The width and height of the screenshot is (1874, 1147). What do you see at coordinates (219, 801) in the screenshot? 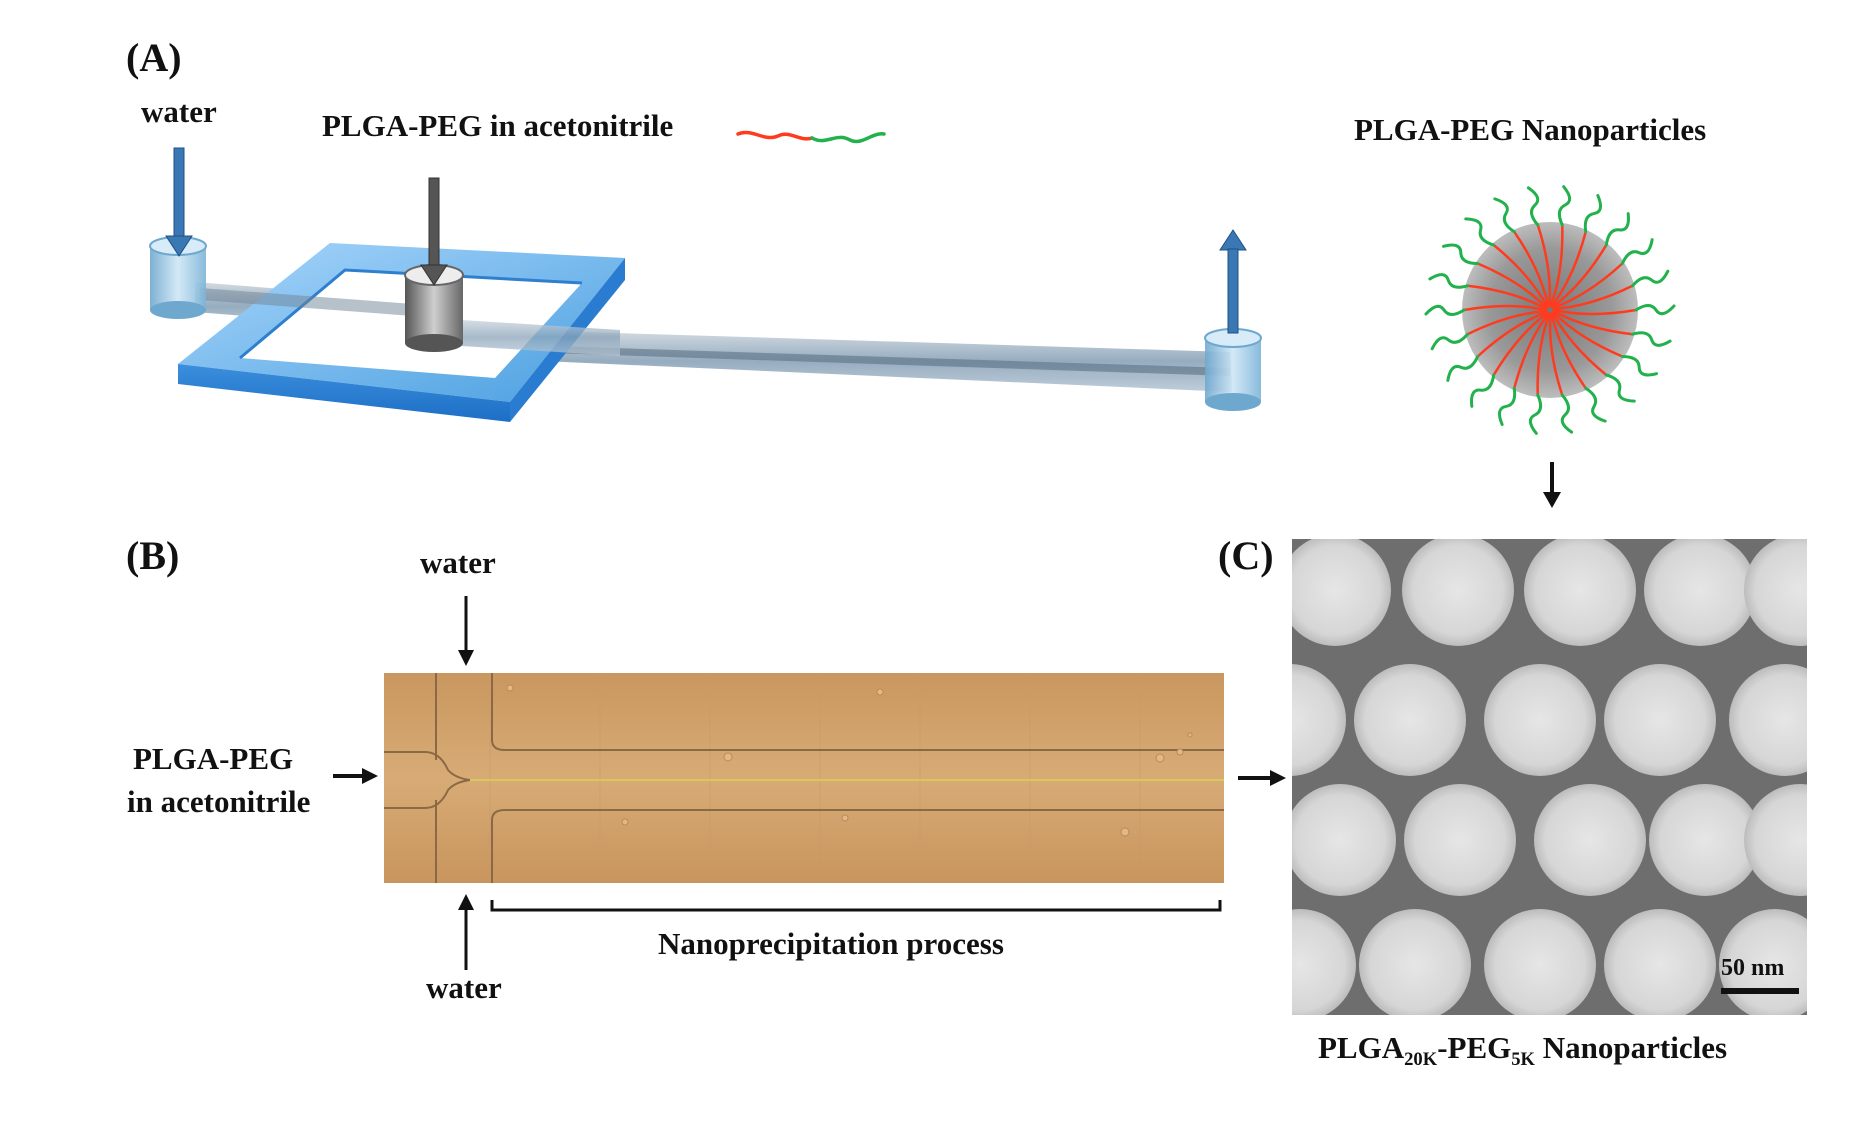
I see `inlet-label-line2: in acetonitrile` at bounding box center [219, 801].